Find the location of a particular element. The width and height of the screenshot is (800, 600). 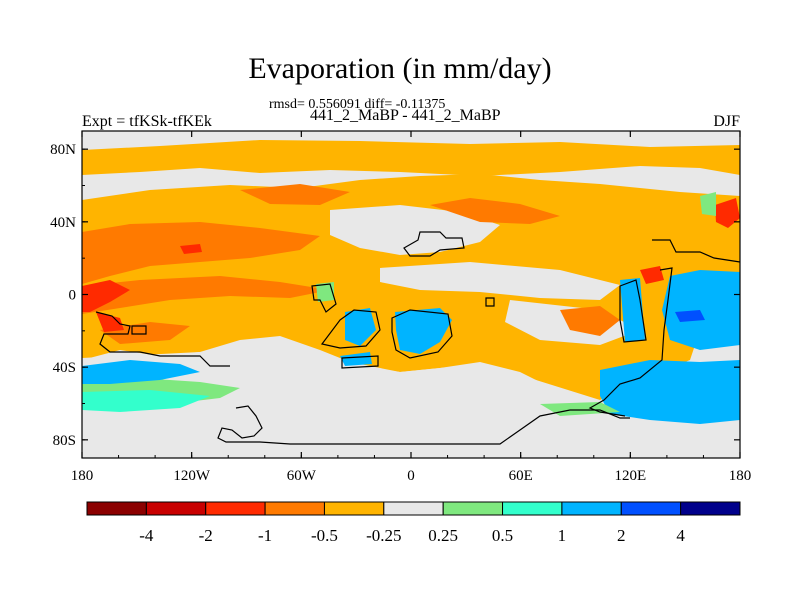

outline-small-island-b is located at coordinates (139, 330).